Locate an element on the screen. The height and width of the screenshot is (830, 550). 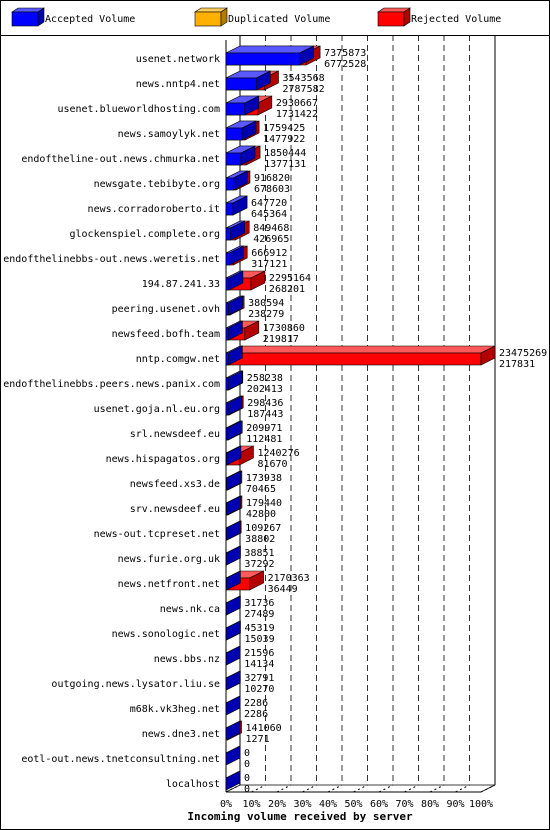
total-label: 2930667 is located at coordinates (297, 103).